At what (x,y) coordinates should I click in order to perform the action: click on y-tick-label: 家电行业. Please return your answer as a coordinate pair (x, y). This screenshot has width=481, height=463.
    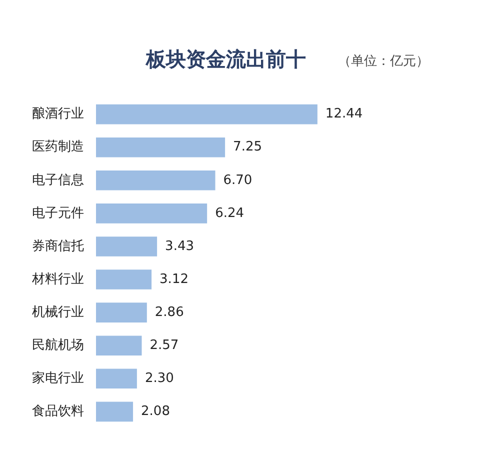
    Looking at the image, I should click on (58, 378).